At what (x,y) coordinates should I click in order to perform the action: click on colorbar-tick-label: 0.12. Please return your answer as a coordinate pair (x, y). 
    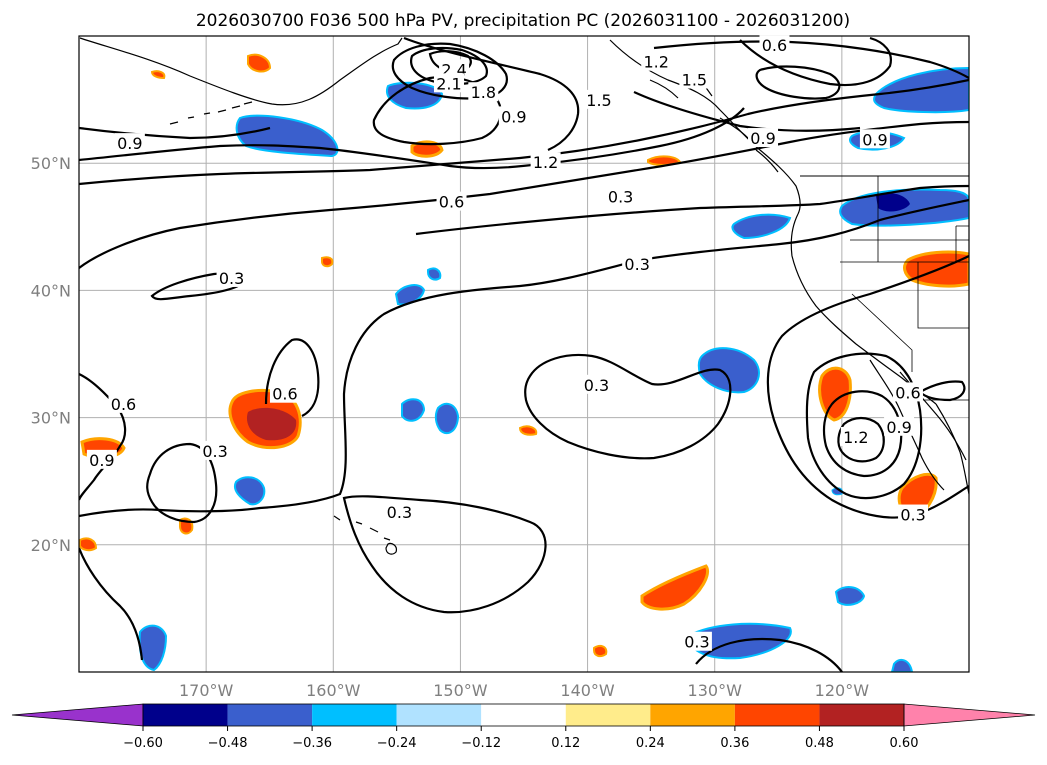
    Looking at the image, I should click on (565, 743).